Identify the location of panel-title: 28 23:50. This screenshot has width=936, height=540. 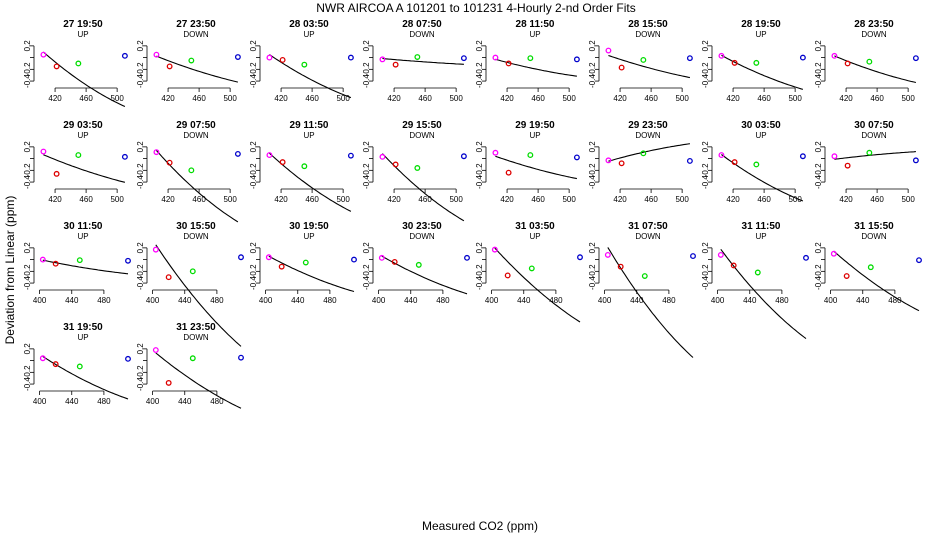
(874, 24).